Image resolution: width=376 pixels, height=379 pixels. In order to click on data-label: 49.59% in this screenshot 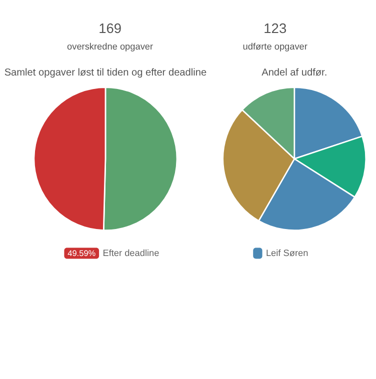, I will do `click(82, 253)`.